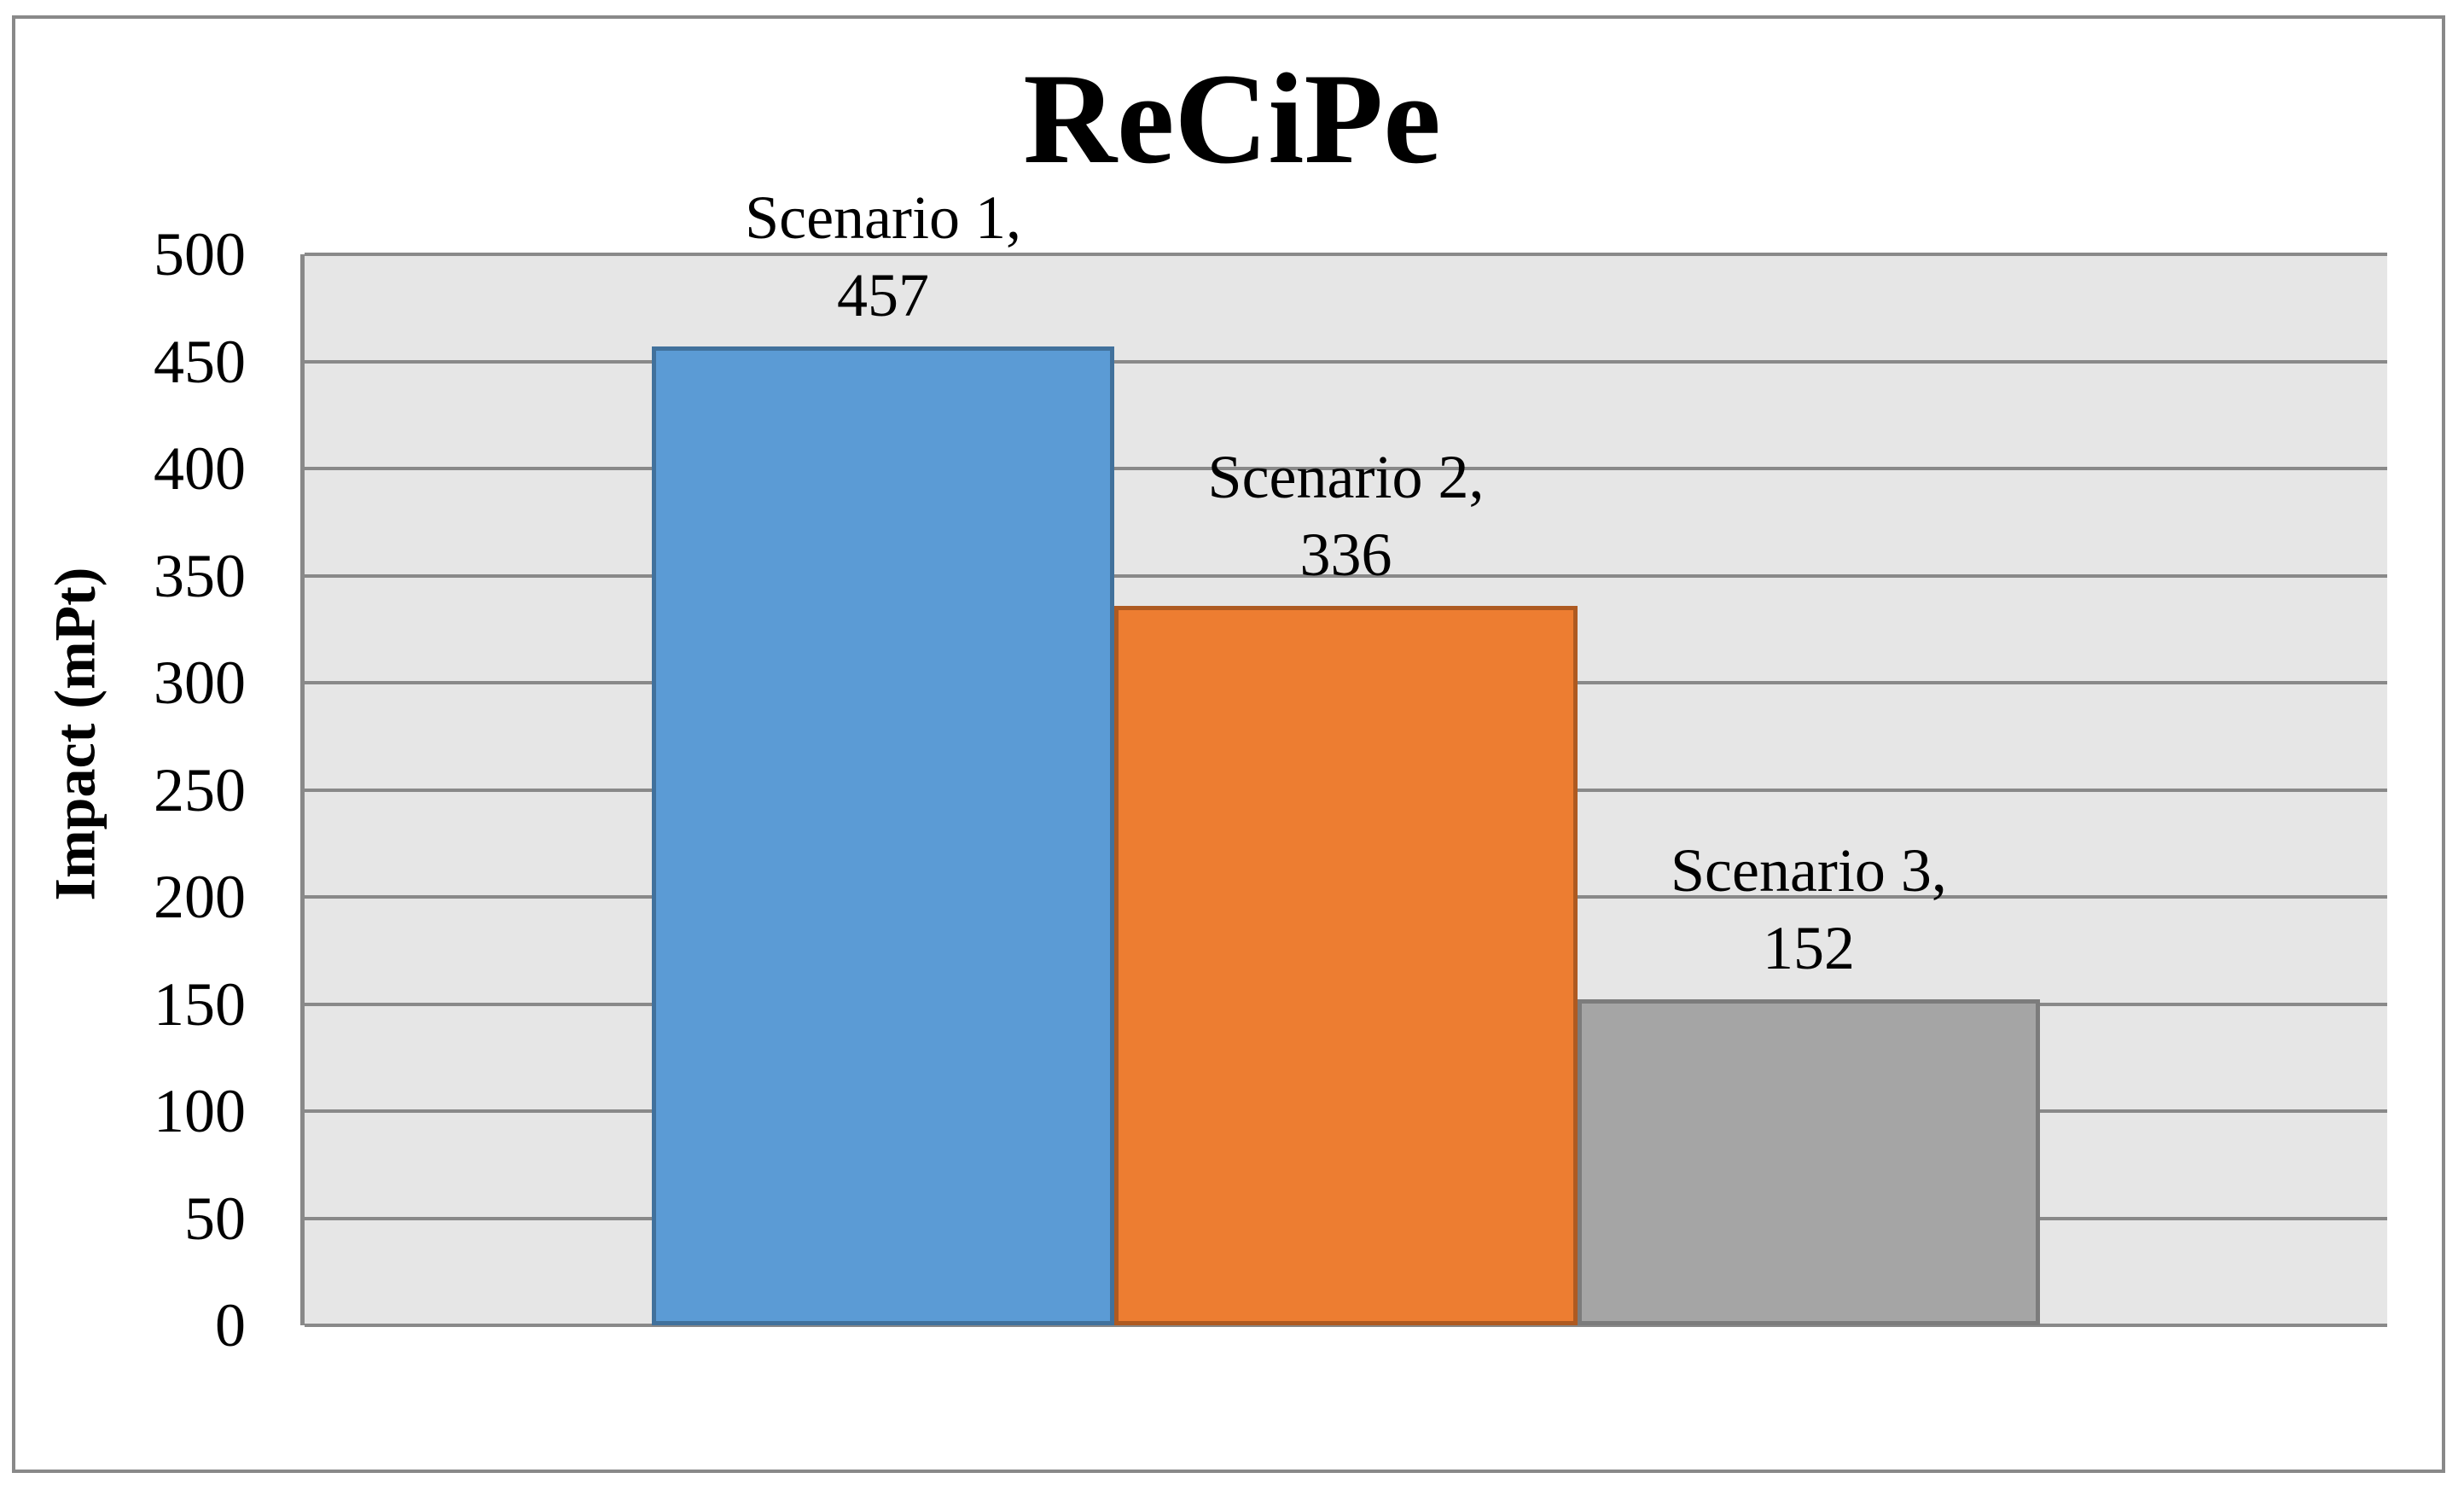 The width and height of the screenshot is (2464, 1490). What do you see at coordinates (200, 254) in the screenshot?
I see `y-tick-label-500: 500` at bounding box center [200, 254].